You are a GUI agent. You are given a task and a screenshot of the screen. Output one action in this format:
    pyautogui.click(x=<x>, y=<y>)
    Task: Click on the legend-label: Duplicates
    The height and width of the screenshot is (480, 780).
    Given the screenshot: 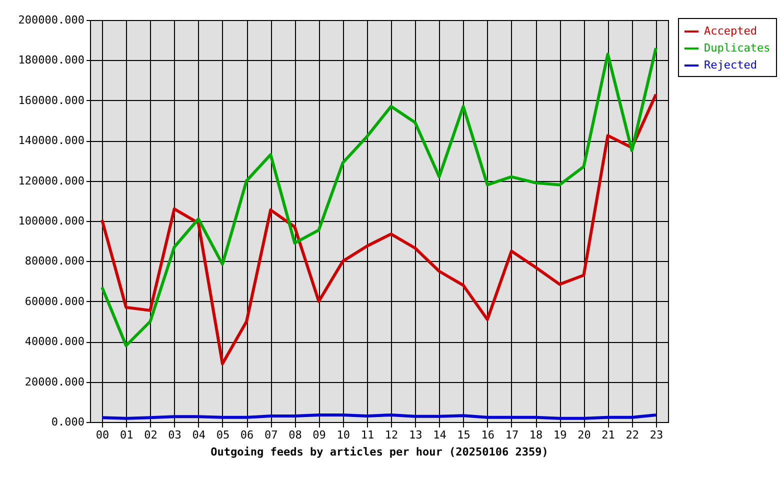 What is the action you would take?
    pyautogui.click(x=737, y=48)
    